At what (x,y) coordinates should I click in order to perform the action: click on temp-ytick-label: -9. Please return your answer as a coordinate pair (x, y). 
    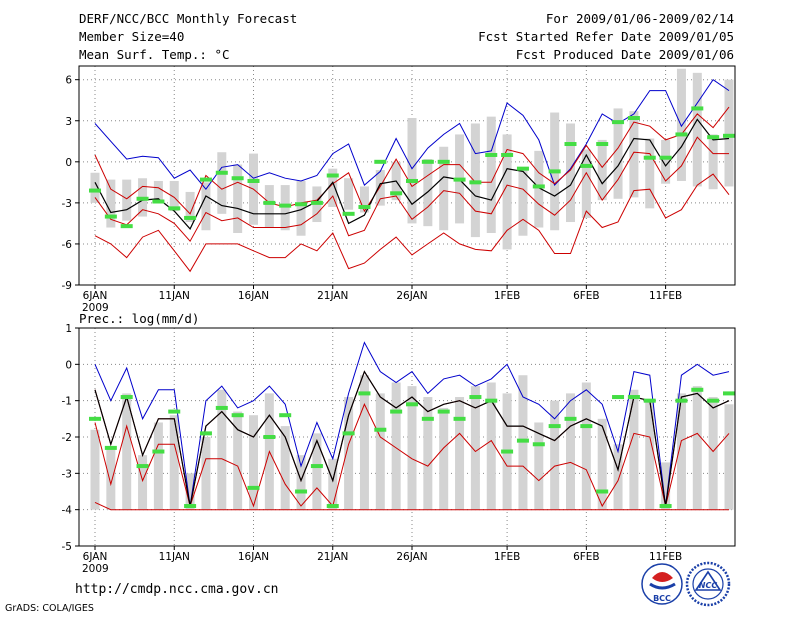
    Looking at the image, I should click on (67, 286).